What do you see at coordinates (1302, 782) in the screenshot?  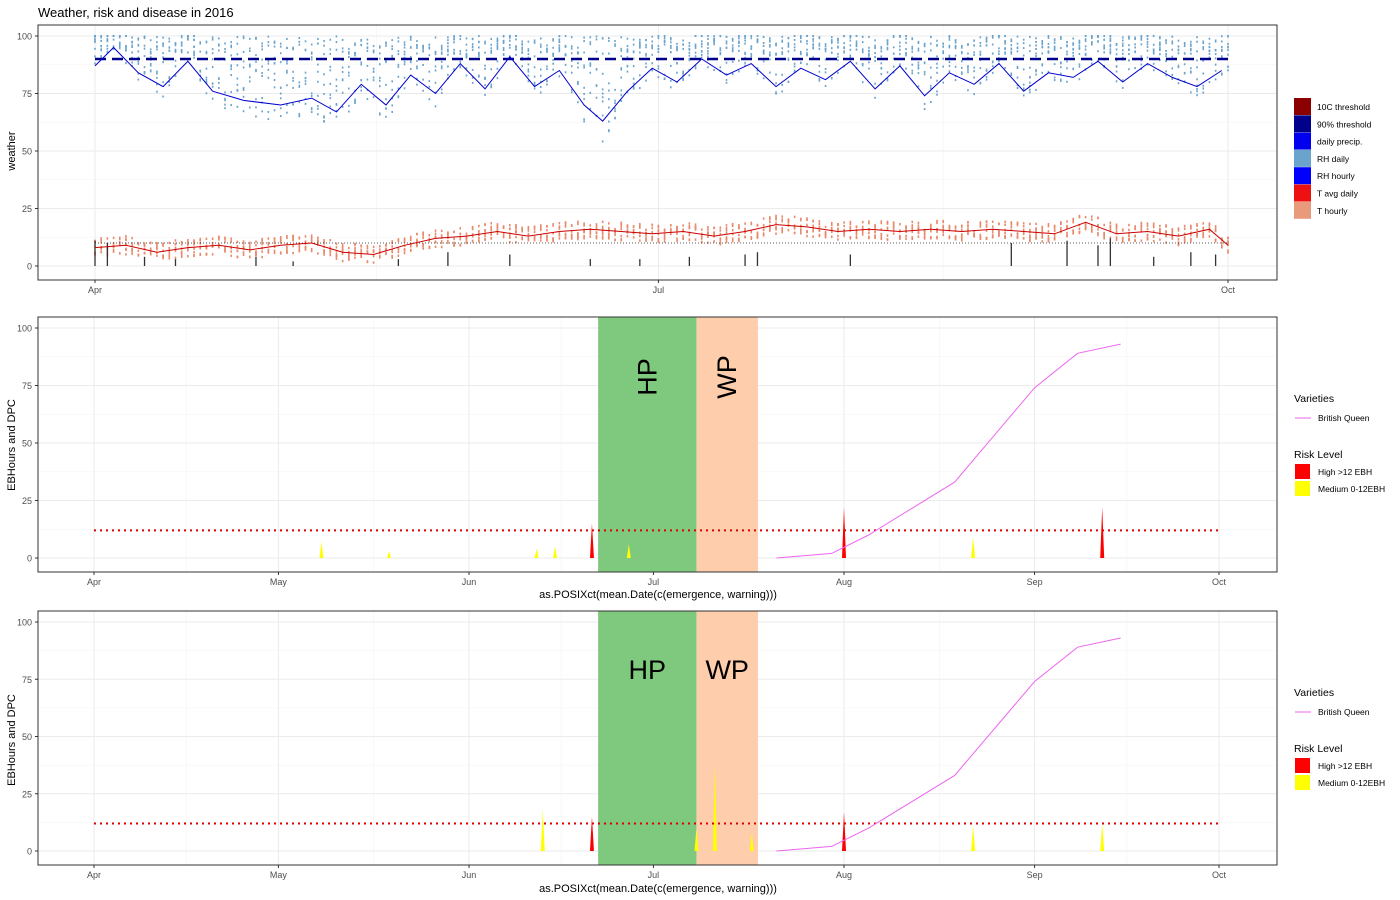 I see `legend-key` at bounding box center [1302, 782].